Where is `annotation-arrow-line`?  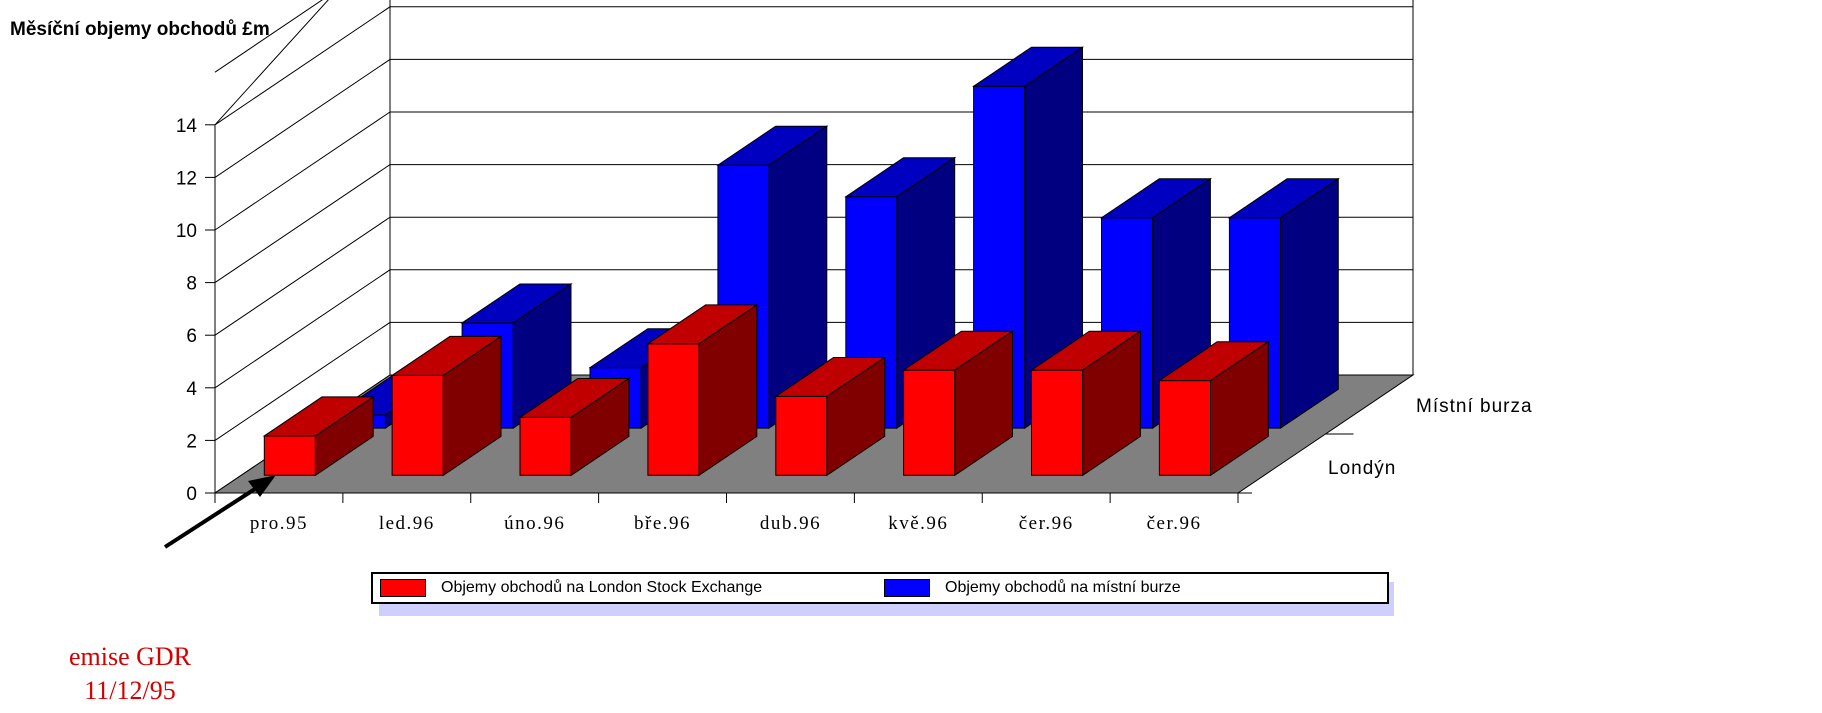 annotation-arrow-line is located at coordinates (211, 517).